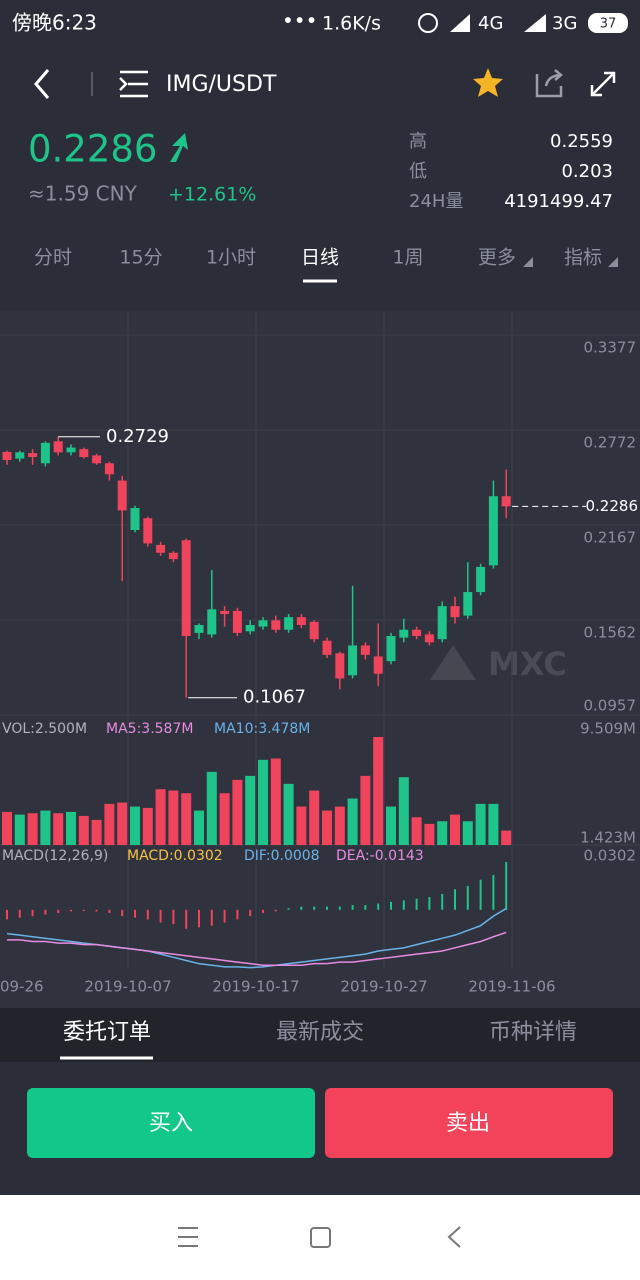  Describe the element at coordinates (320, 1237) in the screenshot. I see `nav-home` at that location.